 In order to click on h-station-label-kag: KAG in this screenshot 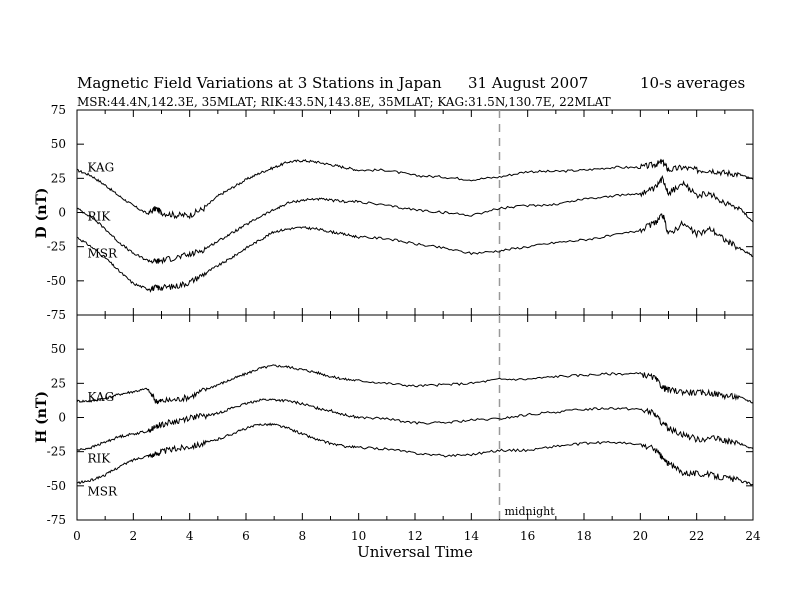, I will do `click(100, 397)`.